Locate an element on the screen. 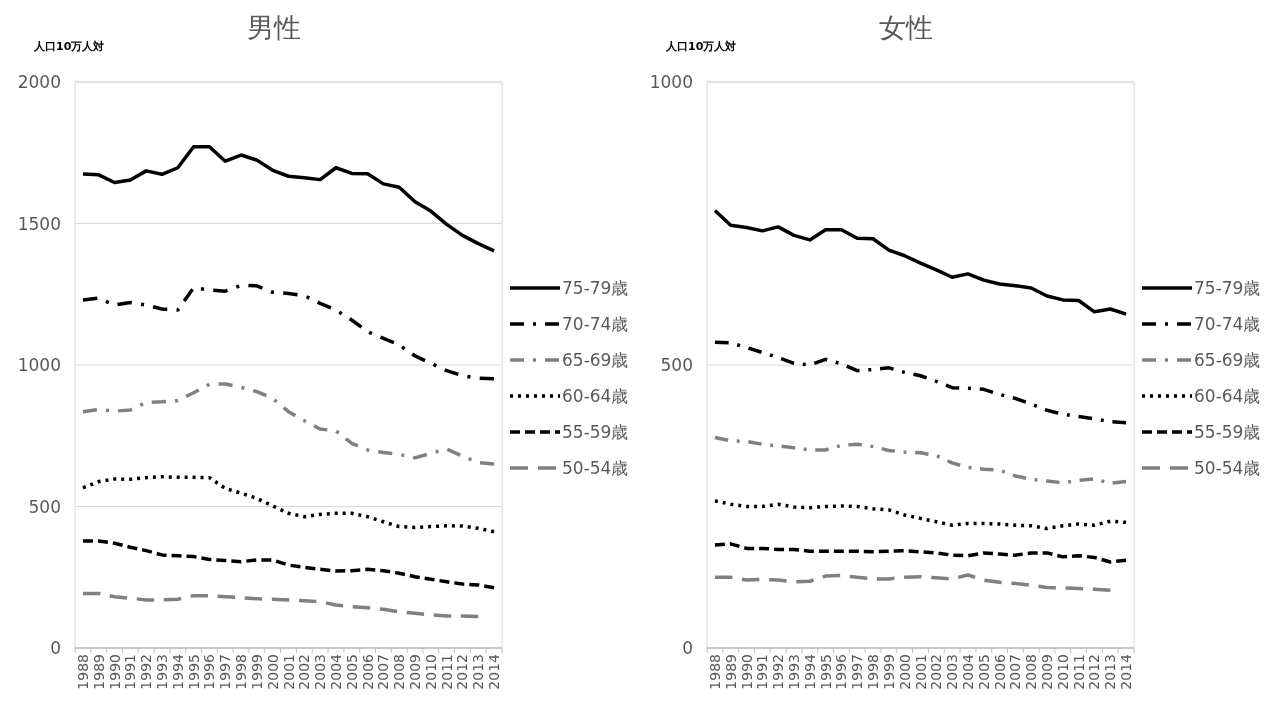  y-tick-label: 1500 is located at coordinates (39, 223).